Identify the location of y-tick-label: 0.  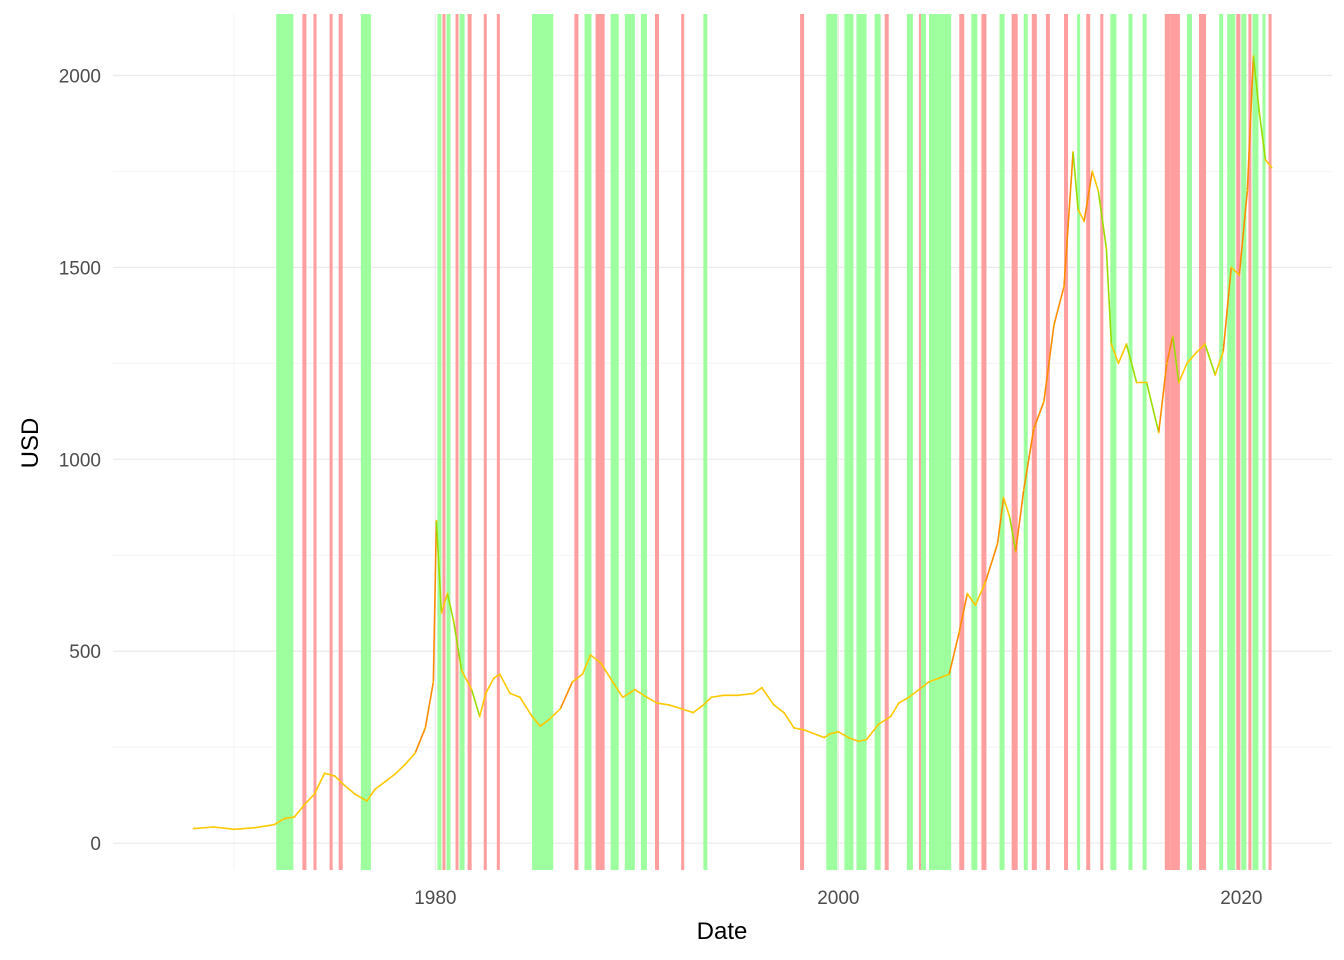
(95, 844).